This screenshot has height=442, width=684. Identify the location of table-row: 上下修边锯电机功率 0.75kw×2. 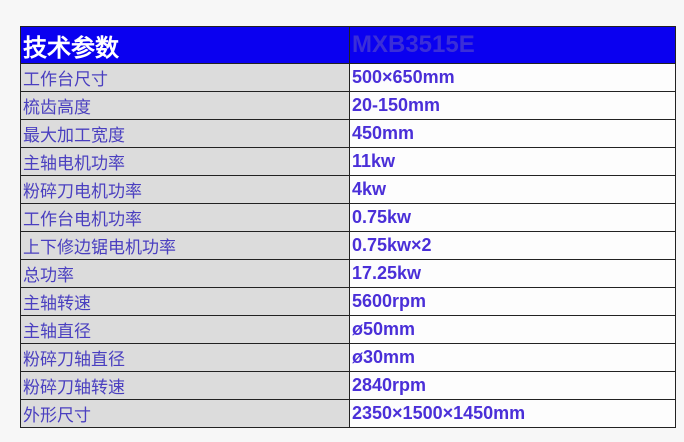
(348, 245).